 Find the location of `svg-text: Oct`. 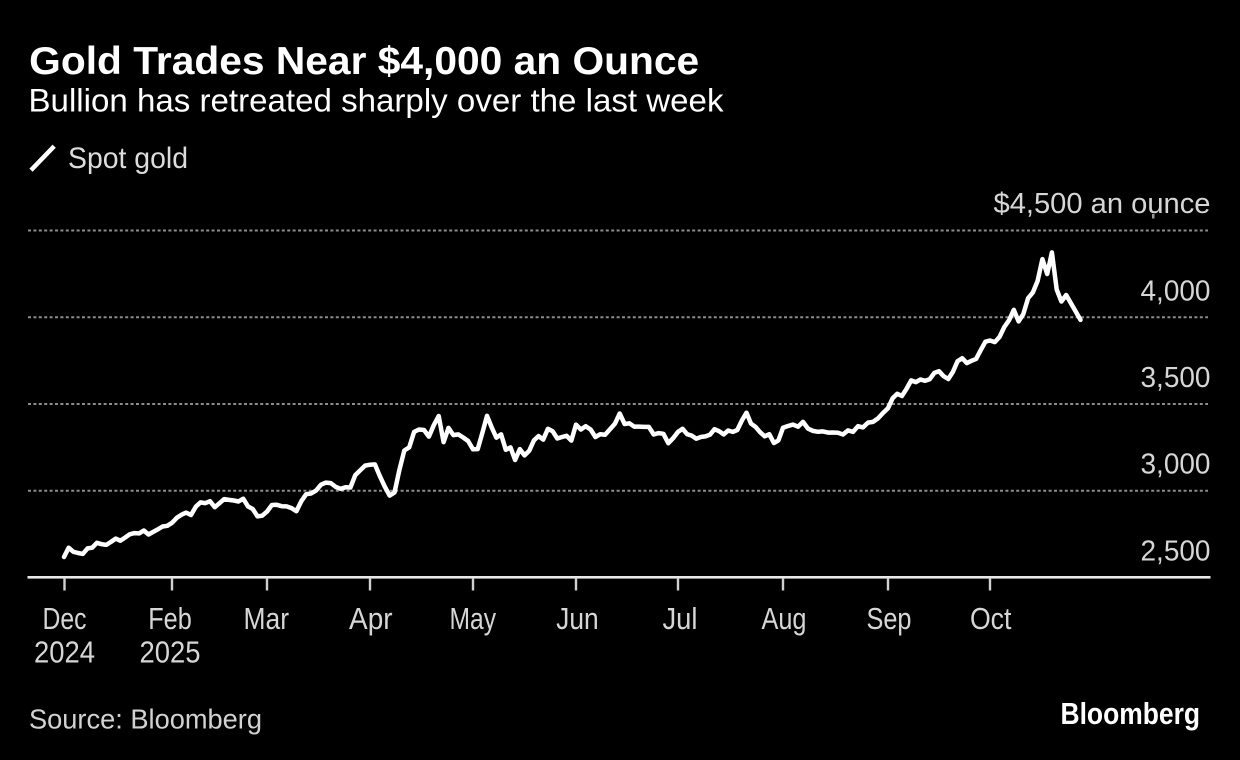

svg-text: Oct is located at coordinates (991, 618).